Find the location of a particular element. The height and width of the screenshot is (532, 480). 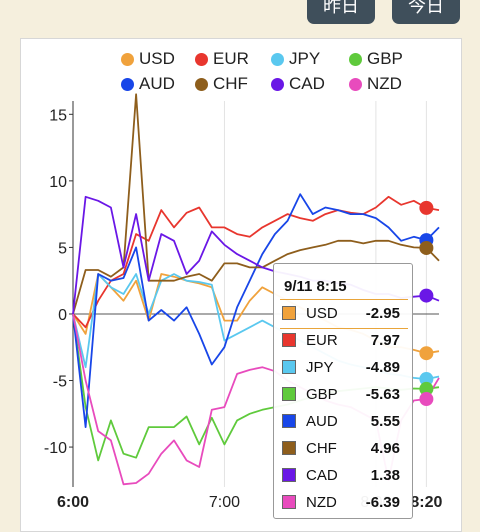

tooltip-value: -5.63 is located at coordinates (382, 394).